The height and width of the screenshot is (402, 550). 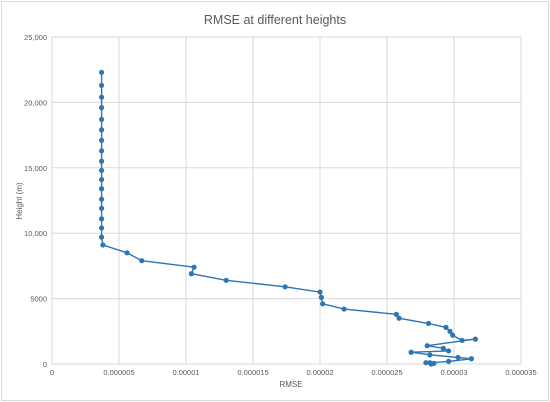 I want to click on x-tick-label: 0.00001, so click(x=185, y=372).